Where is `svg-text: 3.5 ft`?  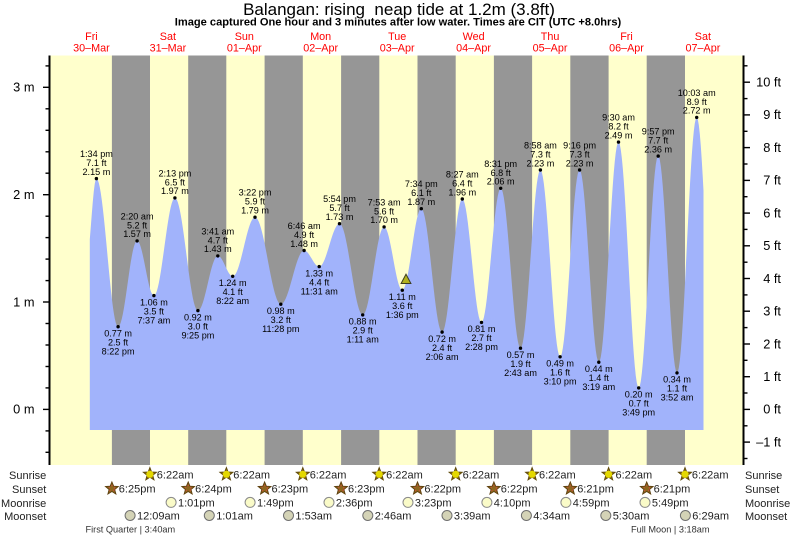
svg-text: 3.5 ft is located at coordinates (154, 311).